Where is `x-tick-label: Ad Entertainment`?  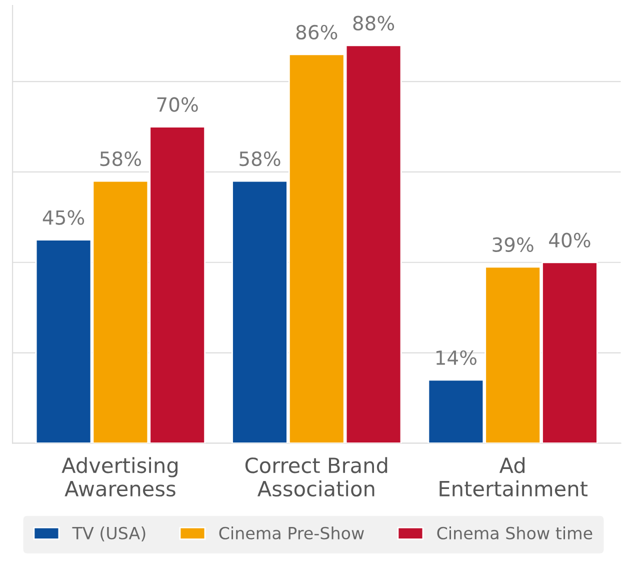
x-tick-label: Ad Entertainment is located at coordinates (514, 477).